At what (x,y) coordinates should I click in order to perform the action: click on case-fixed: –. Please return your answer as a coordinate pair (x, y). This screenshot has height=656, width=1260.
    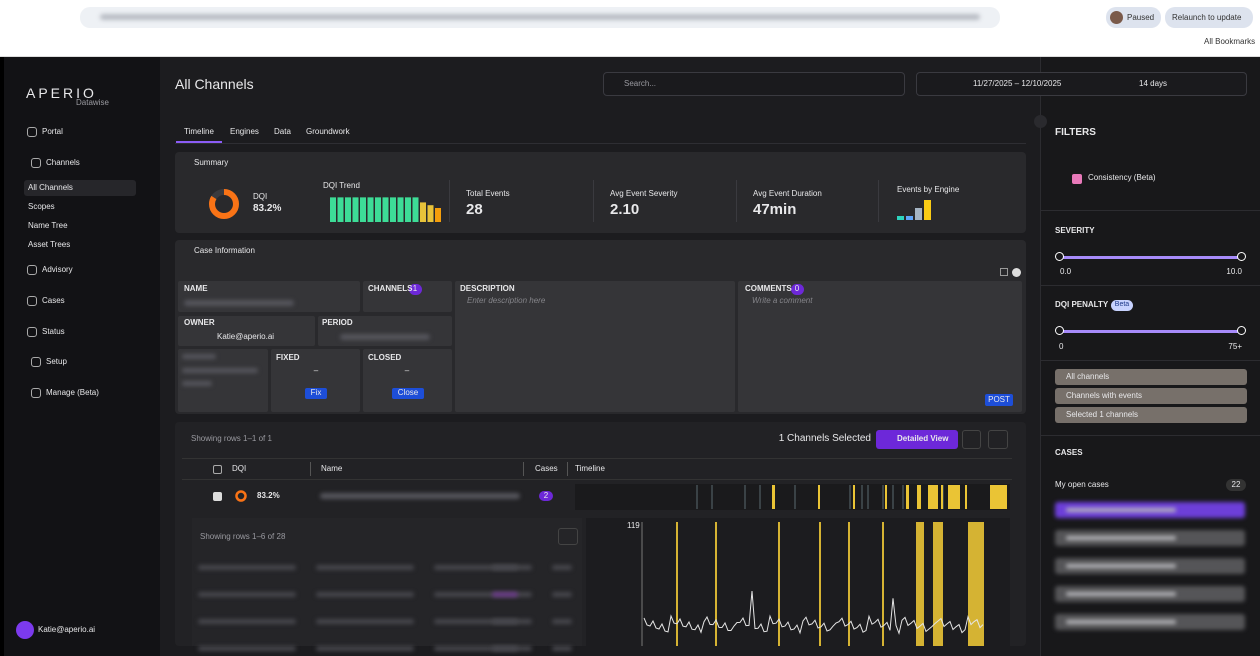
    Looking at the image, I should click on (316, 370).